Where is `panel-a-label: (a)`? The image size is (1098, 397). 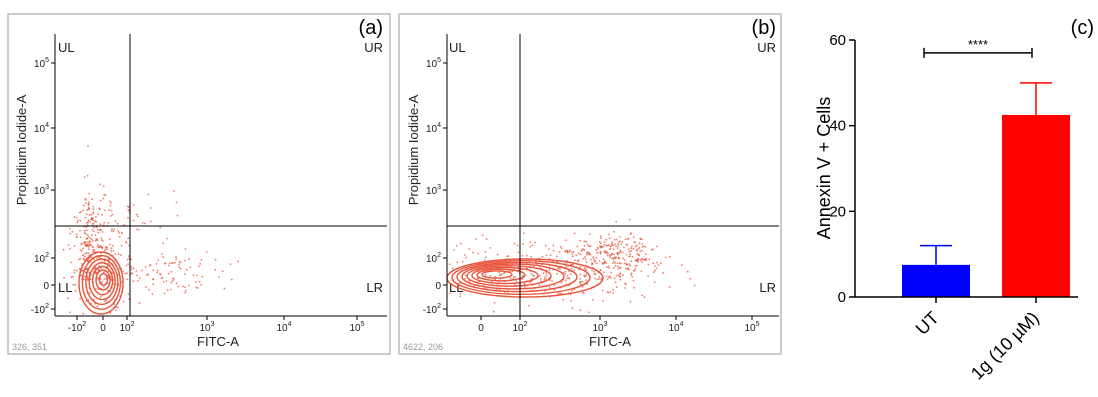
panel-a-label: (a) is located at coordinates (371, 28).